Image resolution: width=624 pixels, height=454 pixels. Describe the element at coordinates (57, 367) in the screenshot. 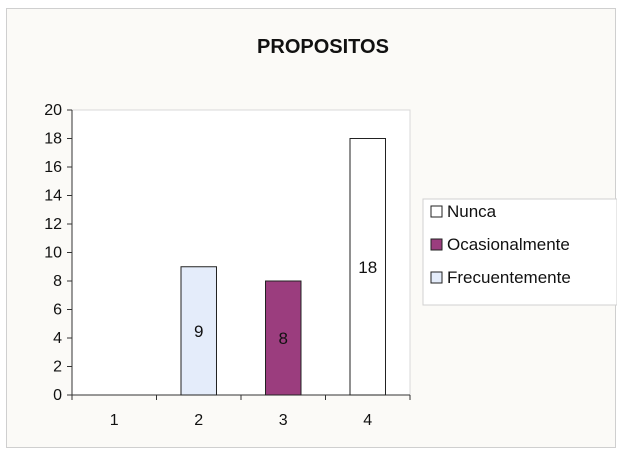

I see `y-tick-label: 2` at that location.